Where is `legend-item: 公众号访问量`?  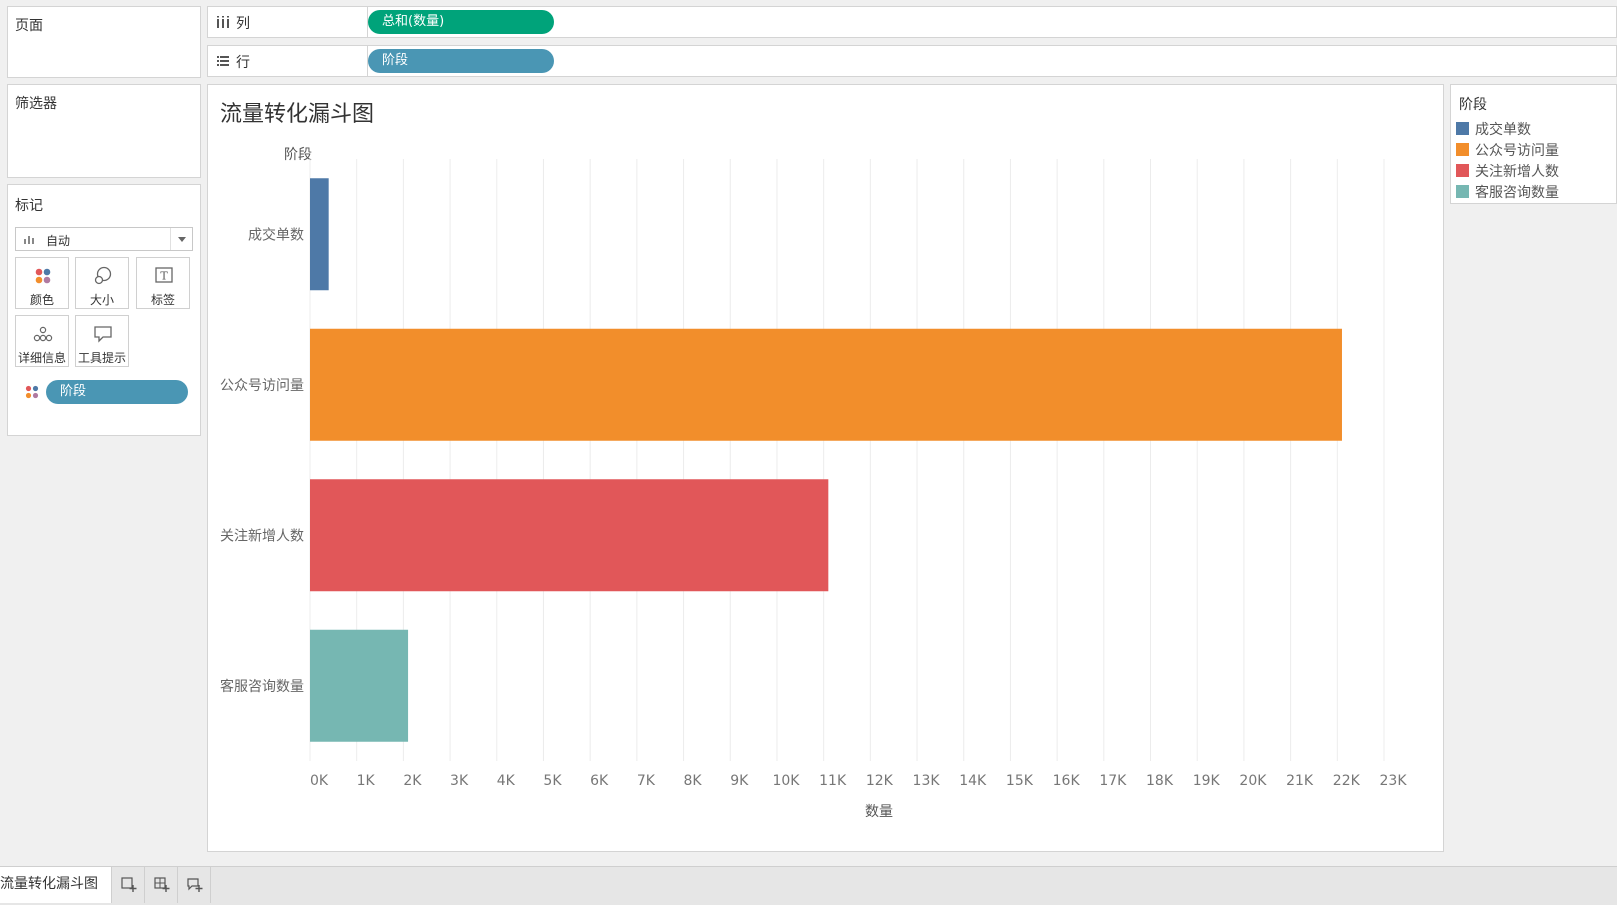
legend-item: 公众号访问量 is located at coordinates (1533, 150).